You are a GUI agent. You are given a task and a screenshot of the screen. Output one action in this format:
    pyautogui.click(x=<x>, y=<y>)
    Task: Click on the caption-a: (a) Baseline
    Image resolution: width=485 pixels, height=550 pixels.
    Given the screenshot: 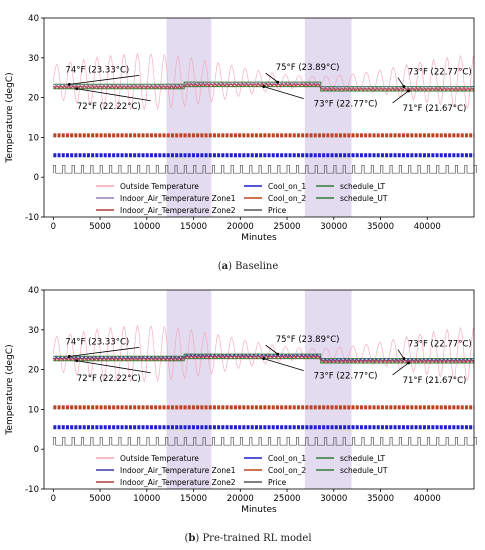 What is the action you would take?
    pyautogui.click(x=248, y=266)
    